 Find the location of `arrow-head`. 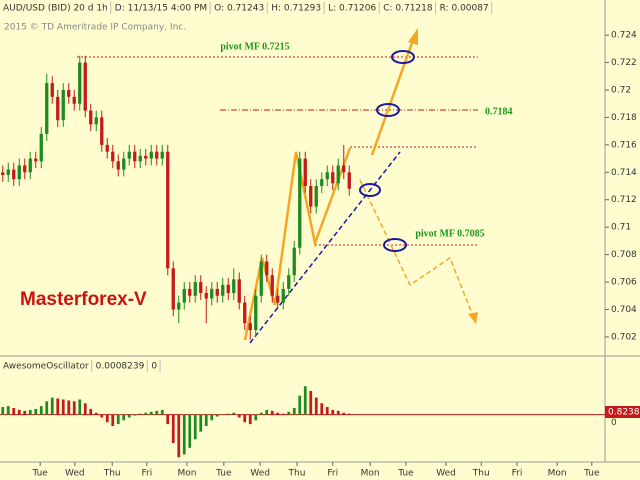

arrow-head is located at coordinates (473, 318).